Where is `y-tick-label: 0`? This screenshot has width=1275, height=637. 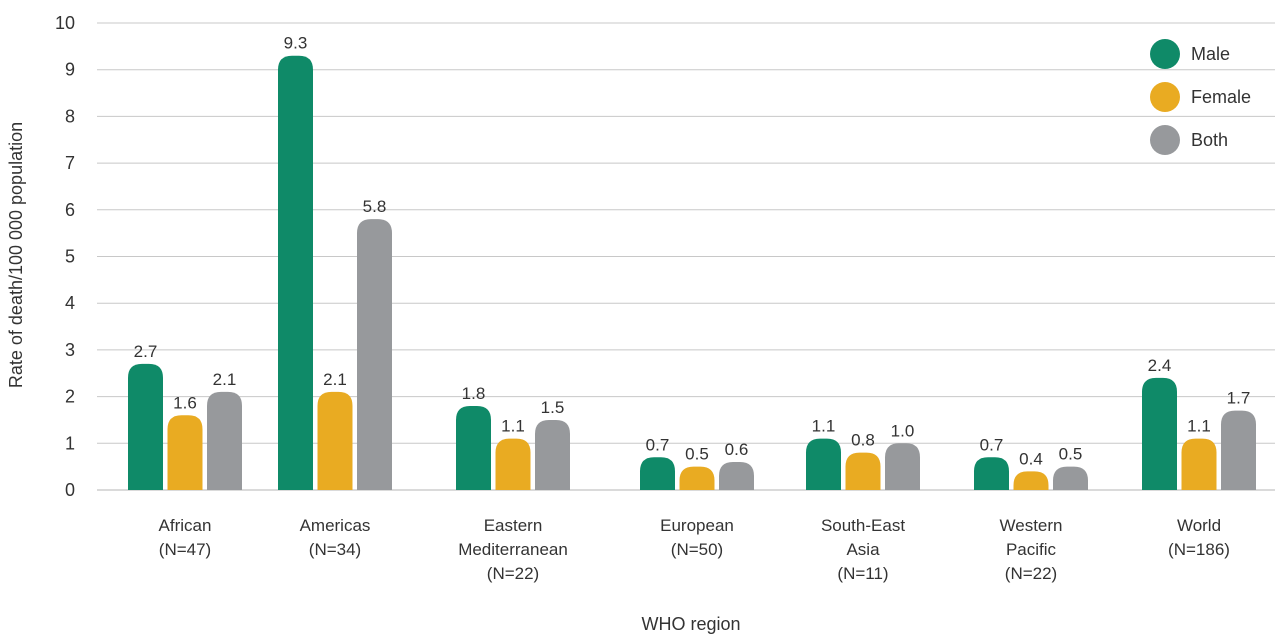 y-tick-label: 0 is located at coordinates (70, 490).